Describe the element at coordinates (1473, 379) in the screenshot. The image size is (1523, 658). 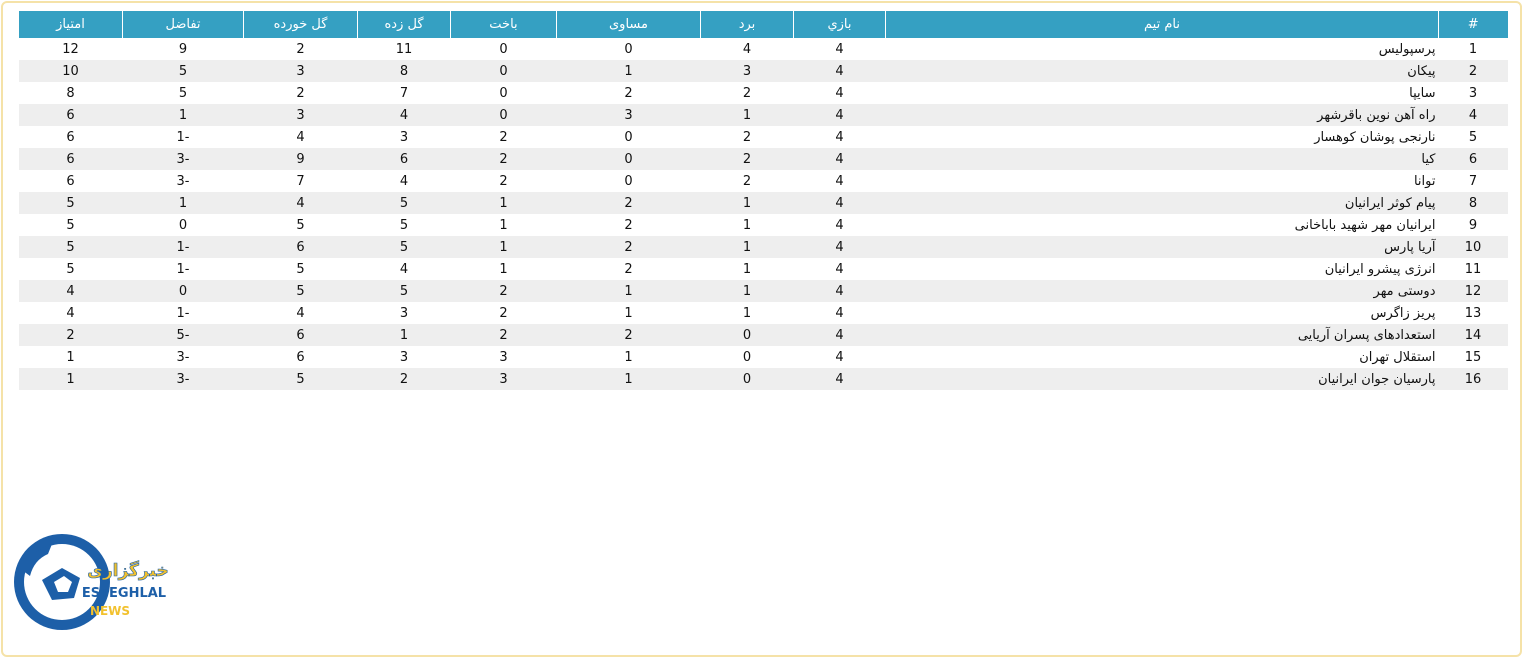
I see `cell: 16` at that location.